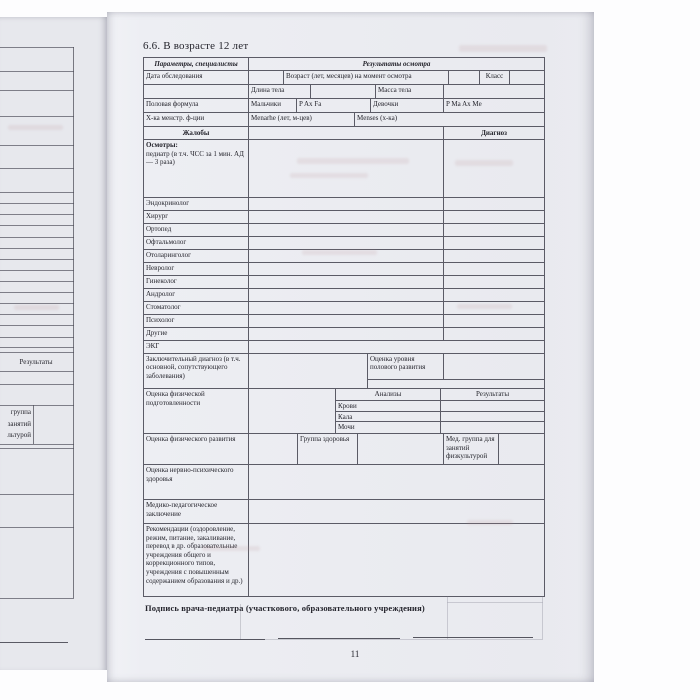  I want to click on boys-label: Мальчики, so click(273, 105).